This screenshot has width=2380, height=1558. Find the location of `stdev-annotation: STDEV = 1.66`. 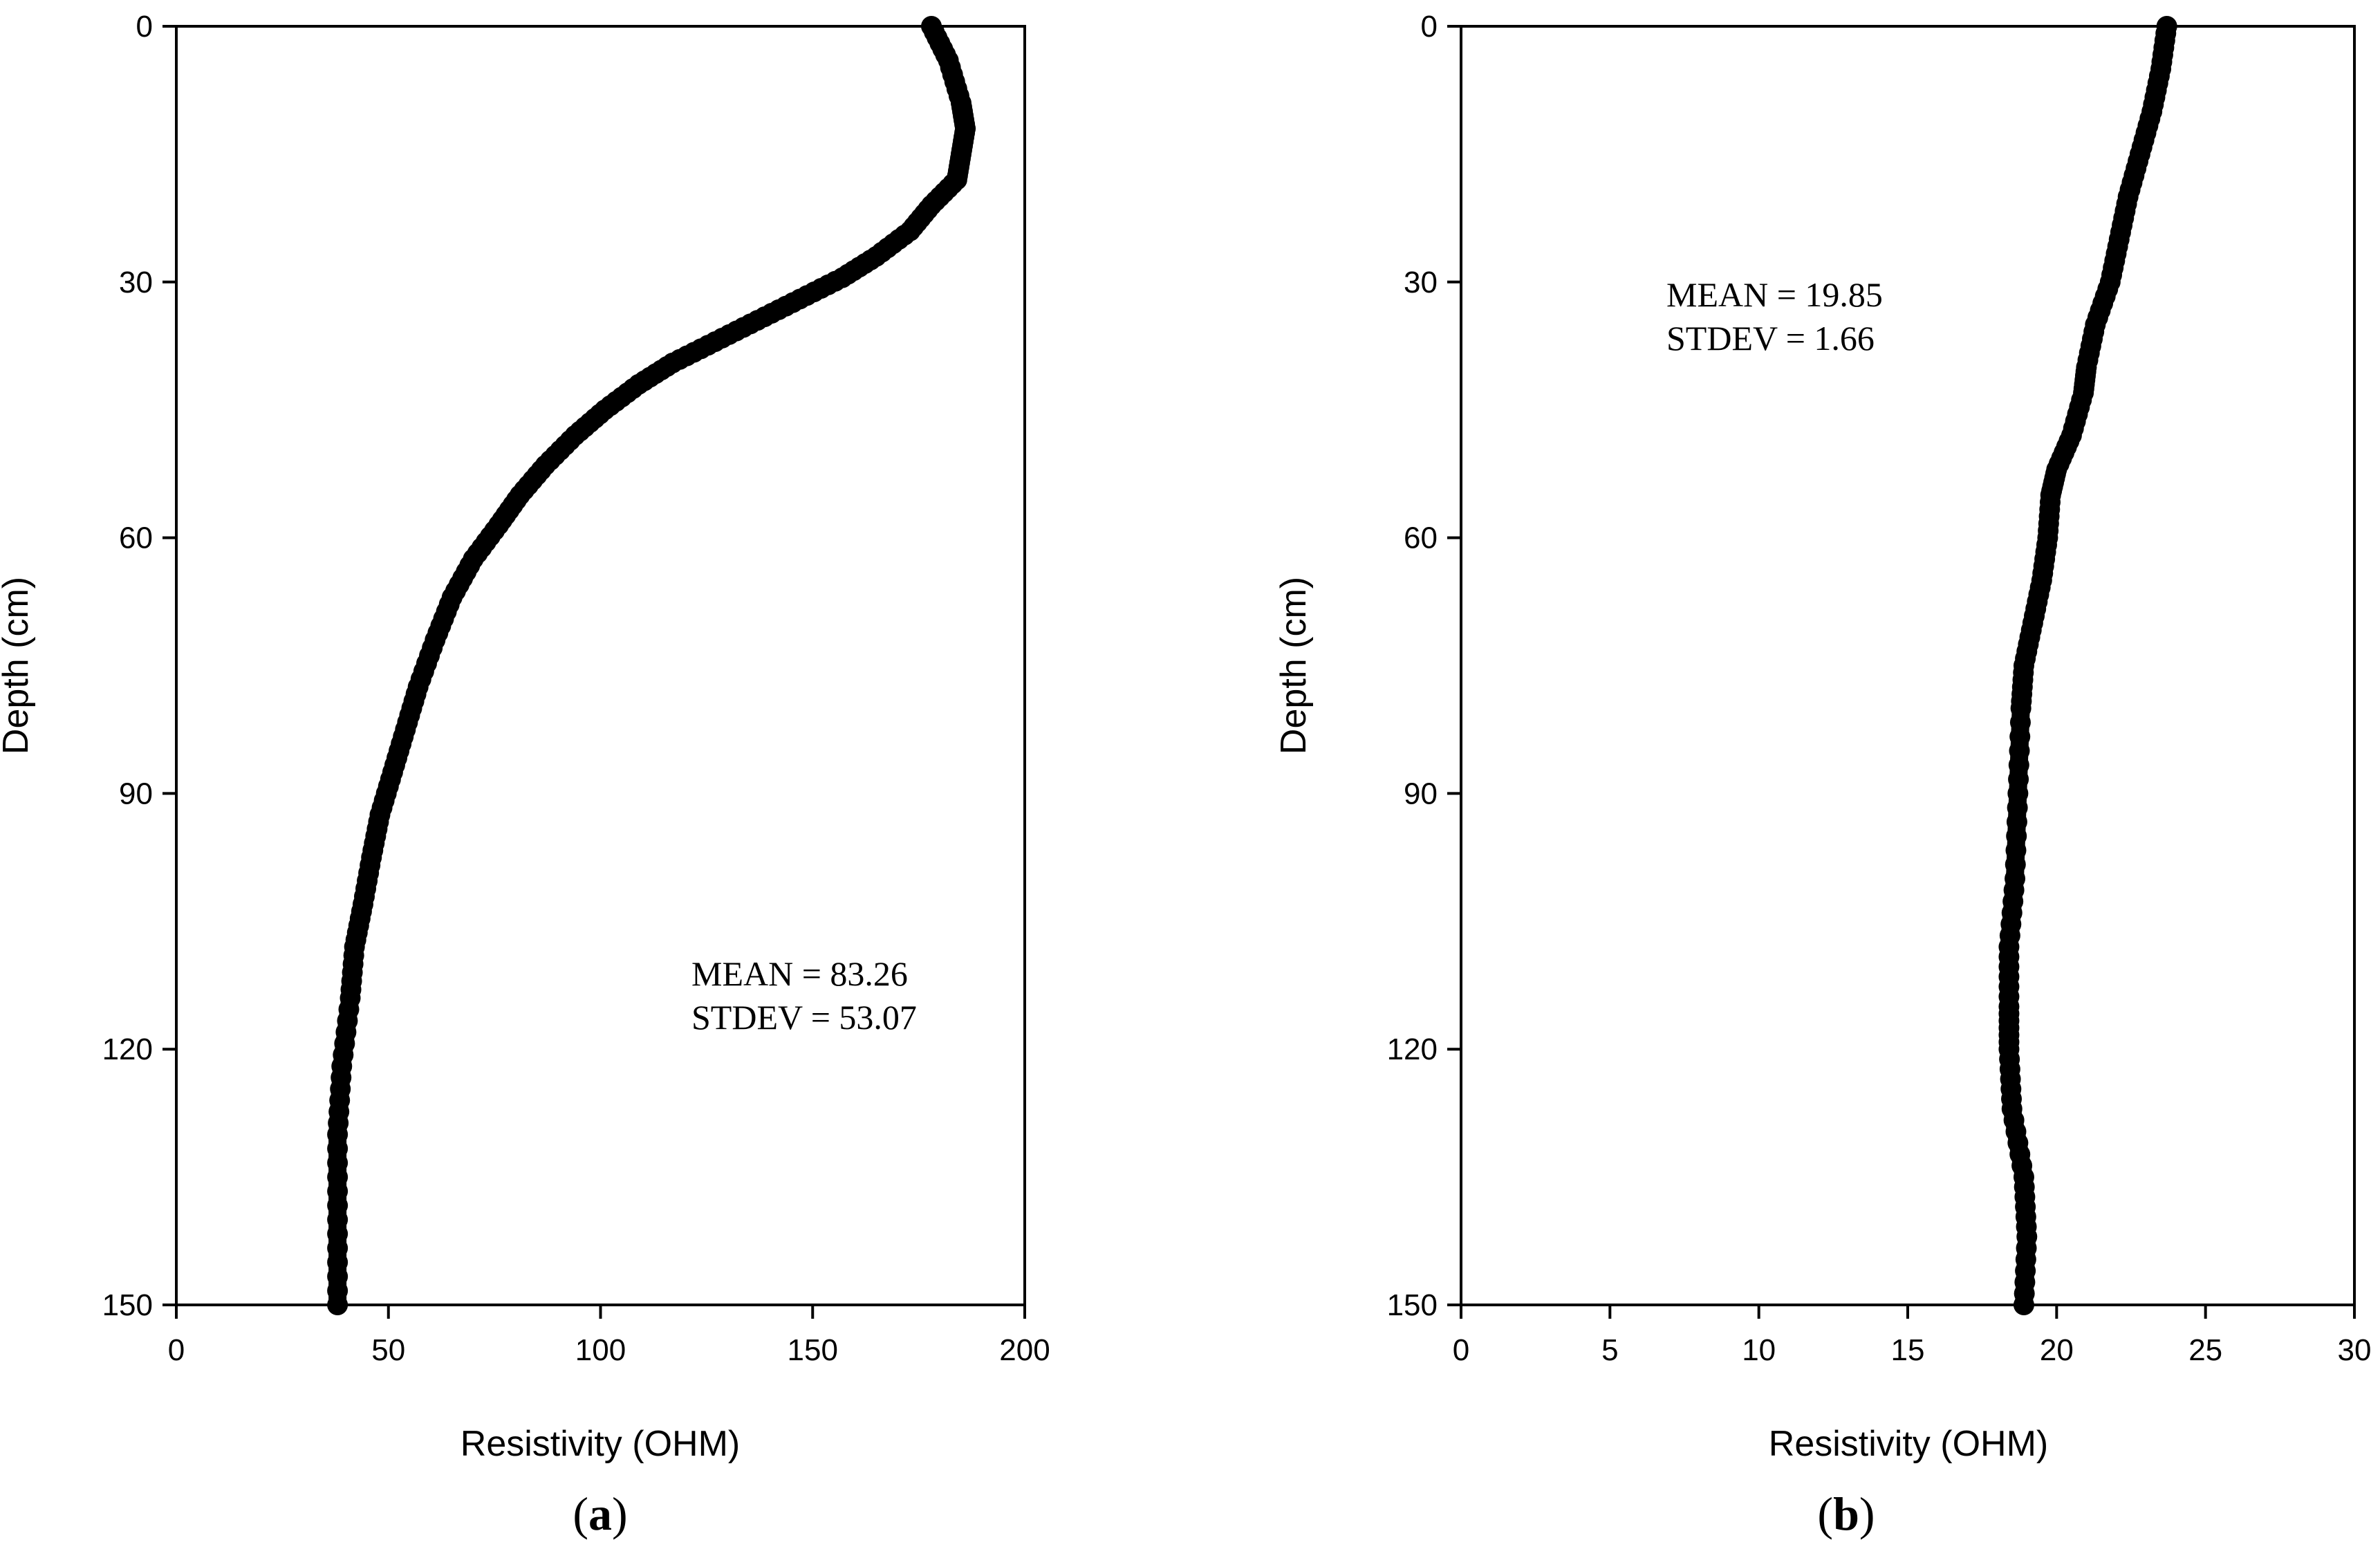

stdev-annotation: STDEV = 1.66 is located at coordinates (1770, 338).